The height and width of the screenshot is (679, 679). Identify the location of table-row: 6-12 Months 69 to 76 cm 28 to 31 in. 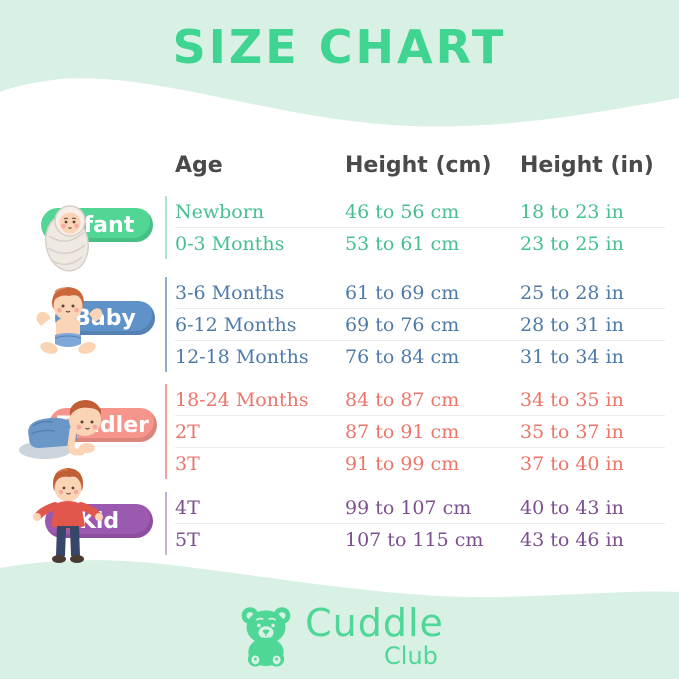
(420, 324).